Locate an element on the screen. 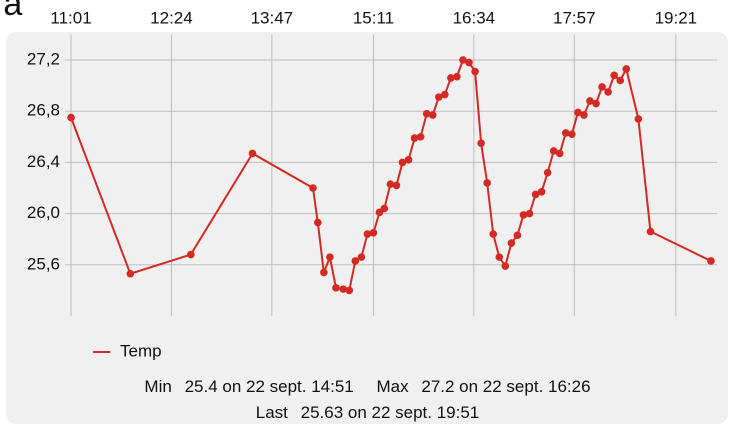 This screenshot has width=735, height=428. x-tick-label: 19:21 is located at coordinates (676, 17).